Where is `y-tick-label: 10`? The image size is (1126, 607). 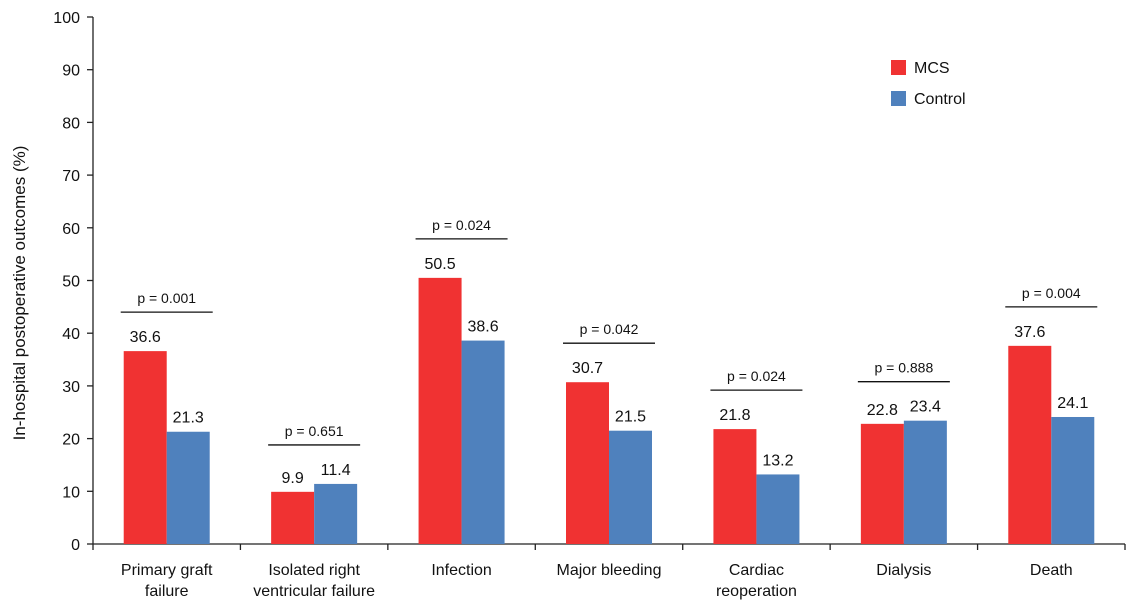 y-tick-label: 10 is located at coordinates (71, 492).